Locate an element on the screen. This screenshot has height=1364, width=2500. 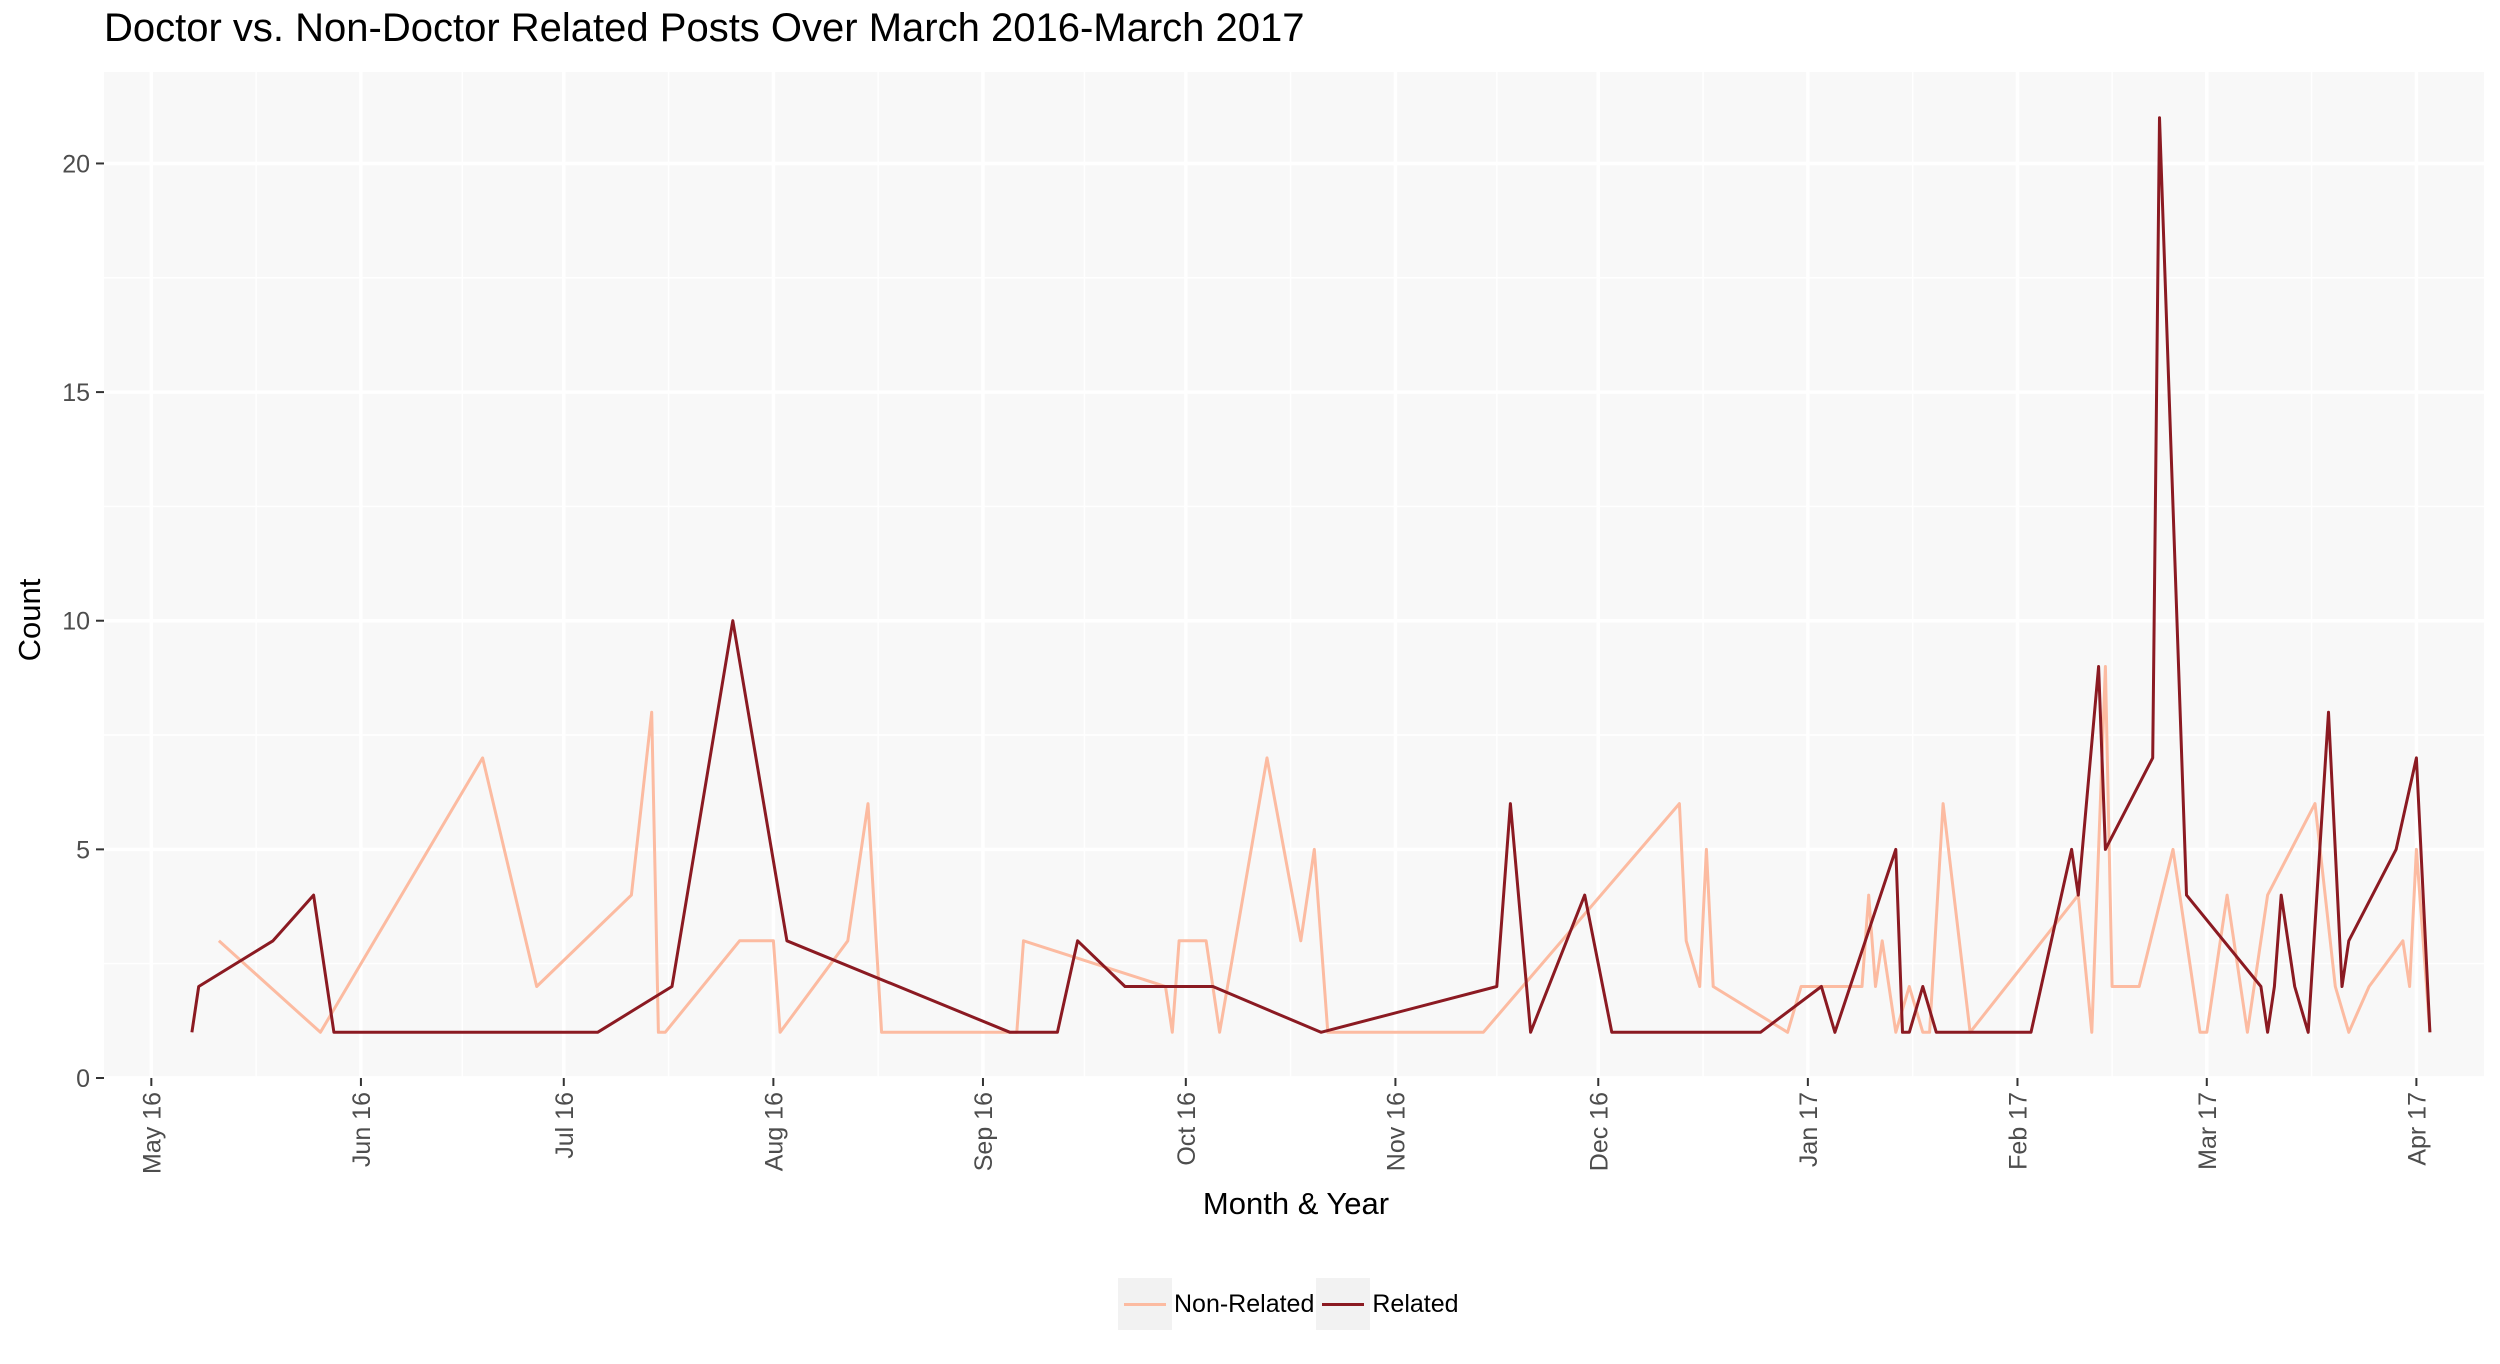
legend-swatch-related is located at coordinates (1343, 1304).